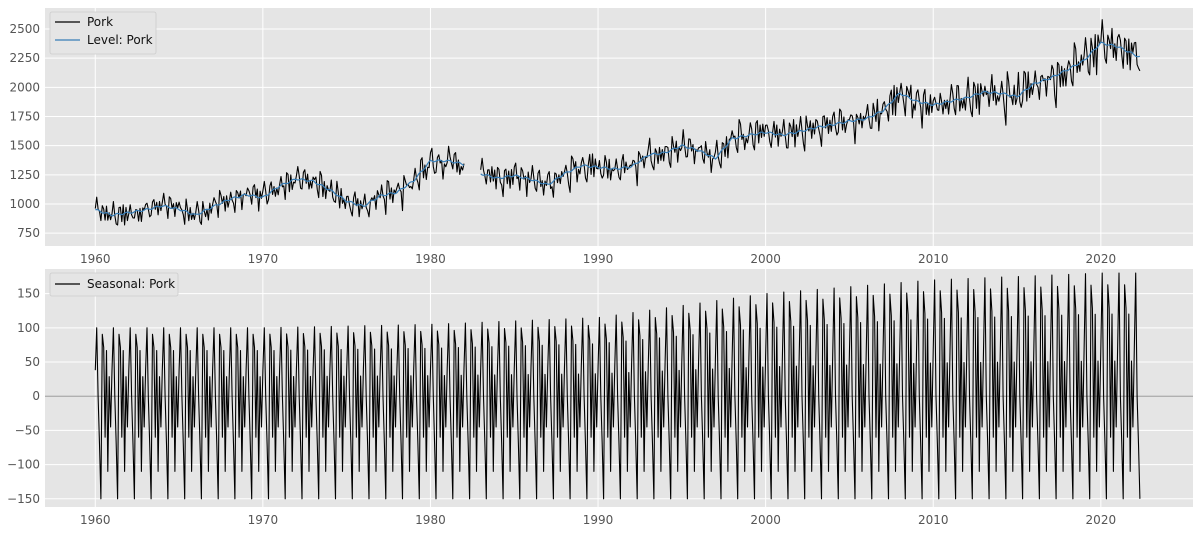 This screenshot has height=548, width=1200. What do you see at coordinates (23, 465) in the screenshot?
I see `y-tick-label: −100` at bounding box center [23, 465].